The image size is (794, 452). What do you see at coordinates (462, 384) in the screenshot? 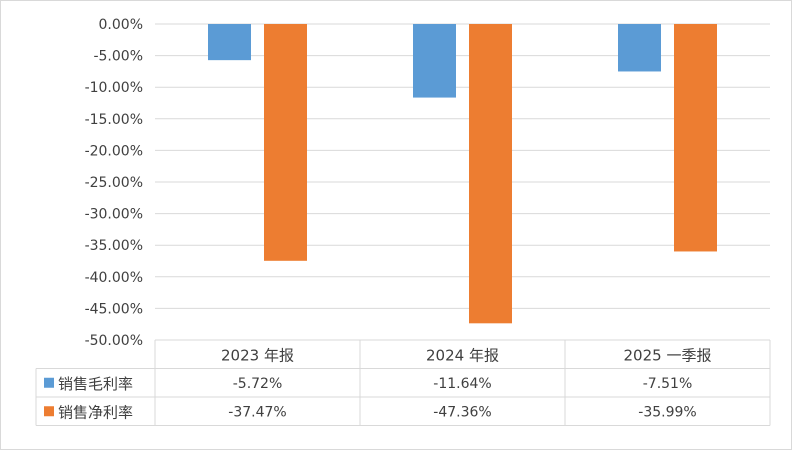
I see `data-label: -11.64%` at bounding box center [462, 384].